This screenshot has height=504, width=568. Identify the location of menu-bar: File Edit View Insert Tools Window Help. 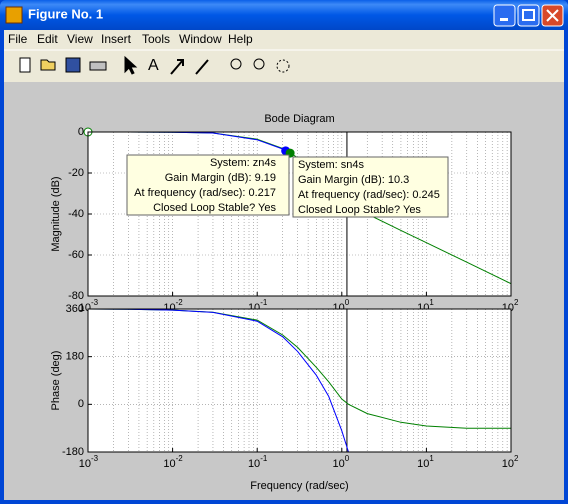
(130, 39).